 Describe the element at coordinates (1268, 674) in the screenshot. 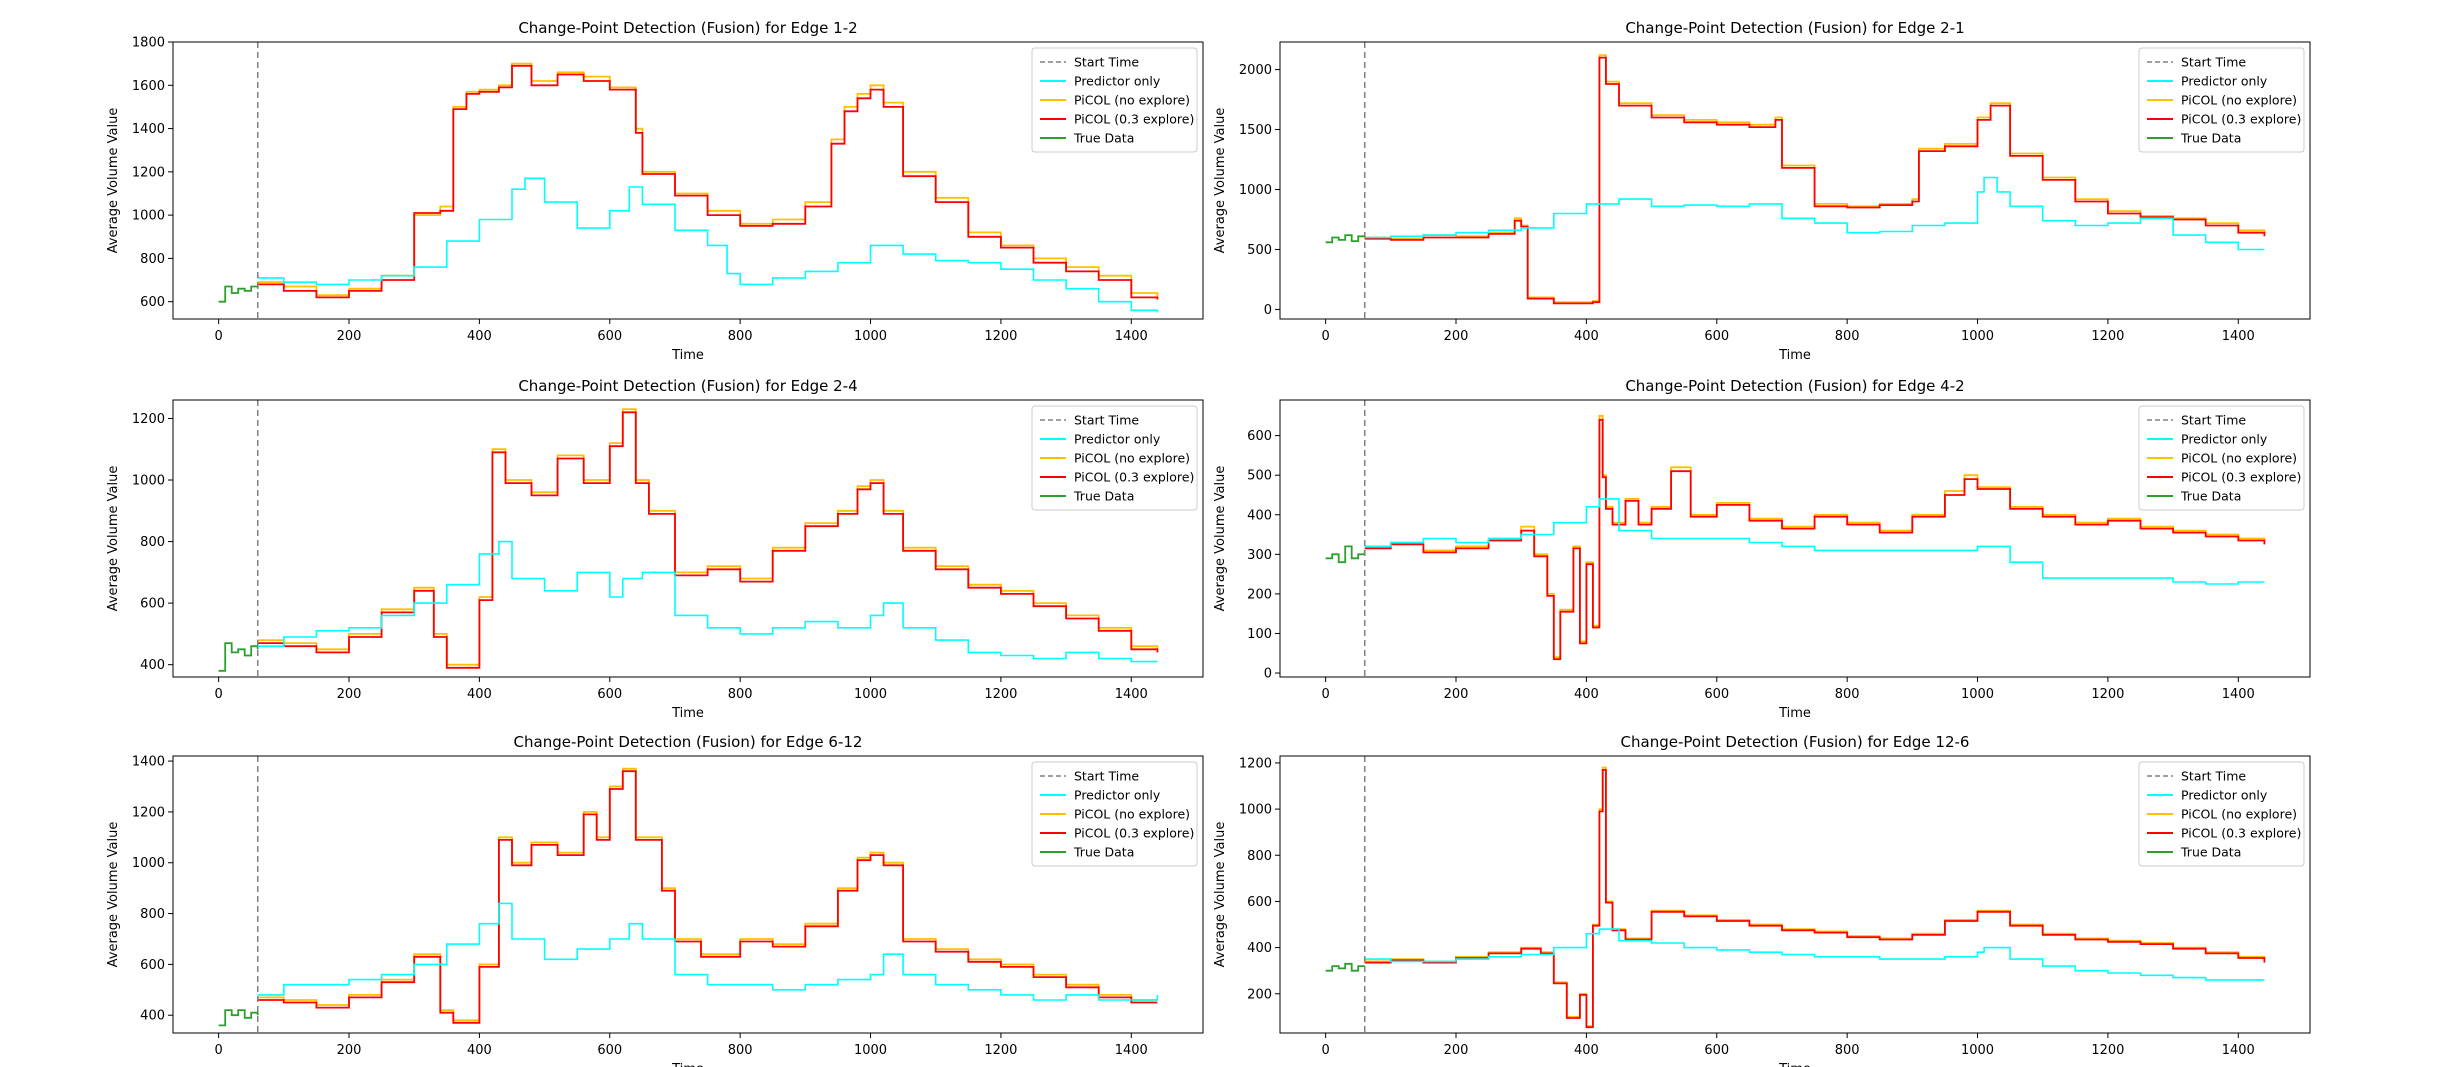

I see `y-tick-label: 0` at that location.